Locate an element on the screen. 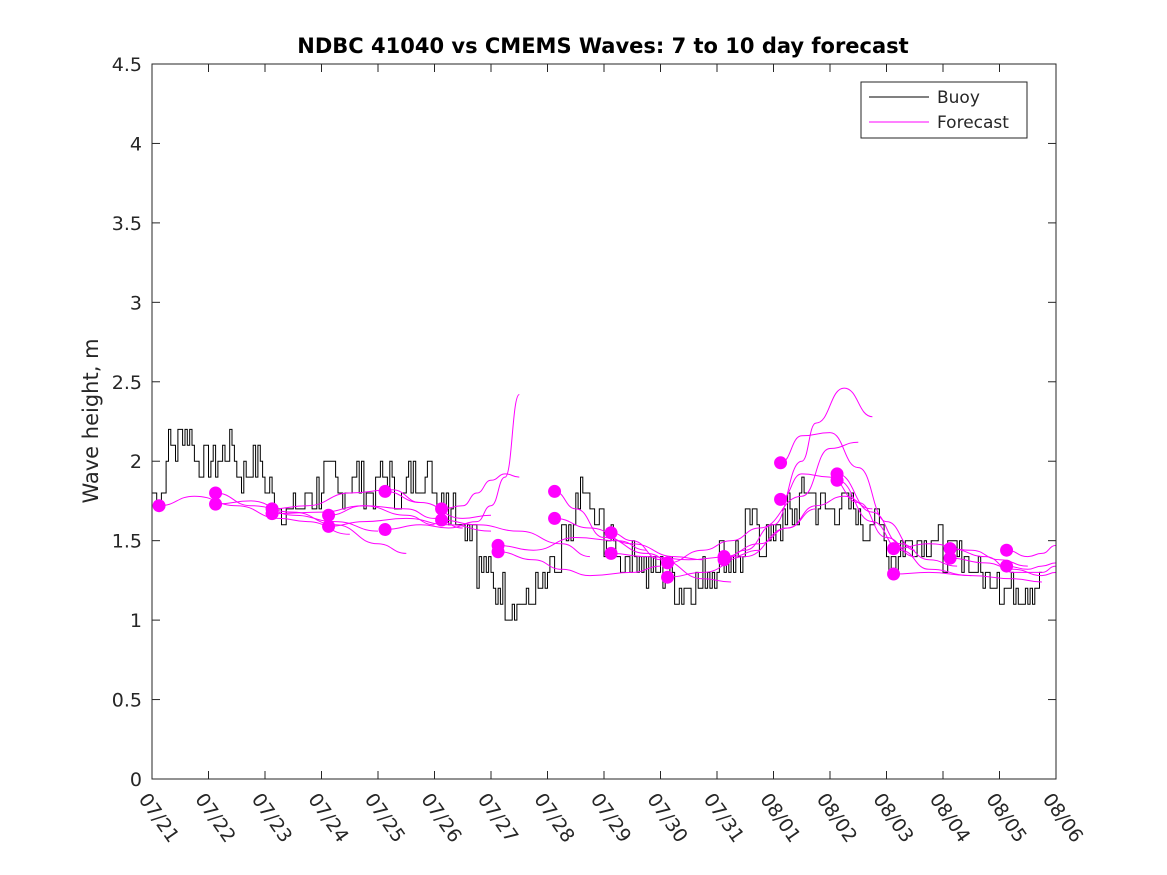 The width and height of the screenshot is (1167, 875). marker-layer is located at coordinates (583, 520).